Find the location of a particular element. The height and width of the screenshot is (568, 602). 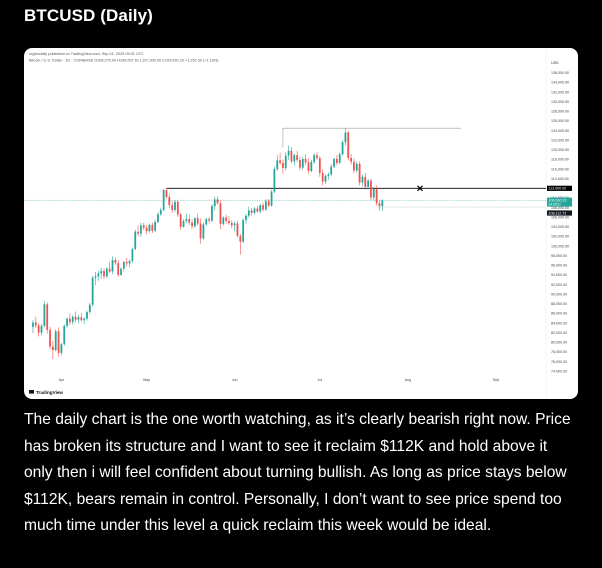

y-tick-label: 106,000.00 is located at coordinates (560, 217).